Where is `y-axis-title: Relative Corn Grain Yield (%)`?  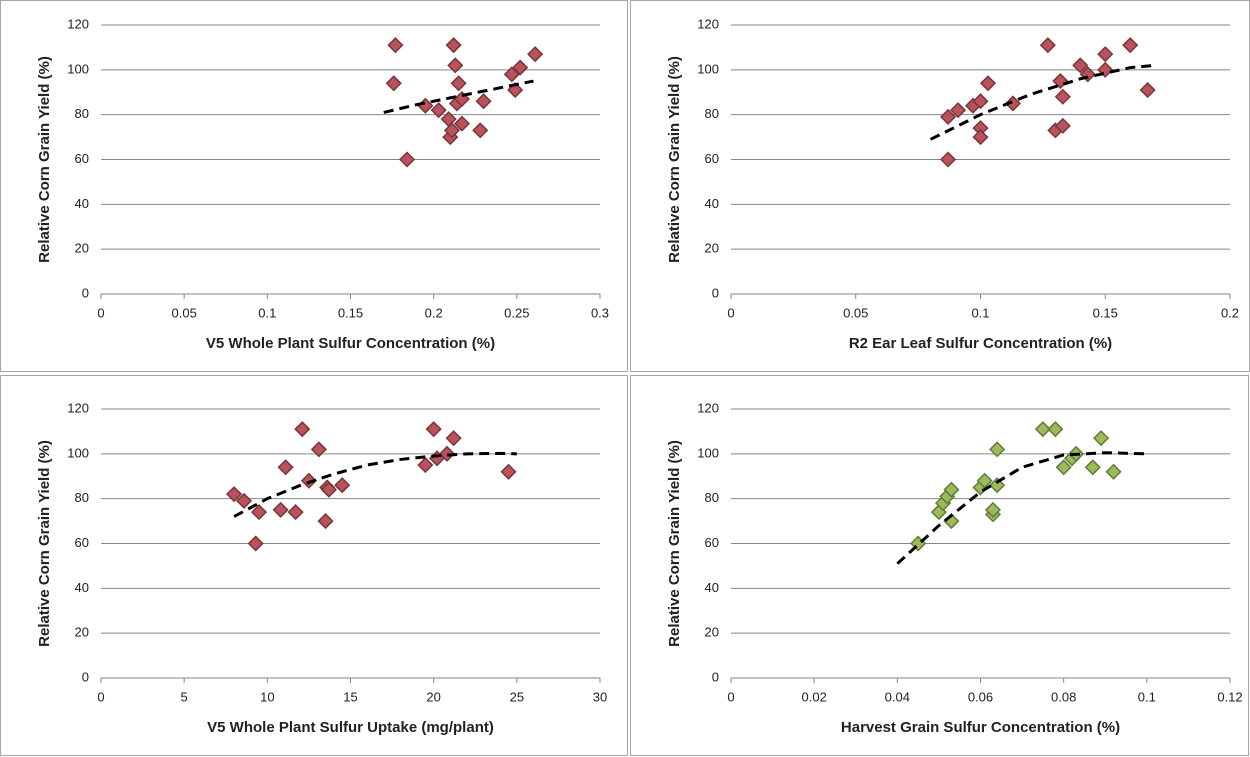
y-axis-title: Relative Corn Grain Yield (%) is located at coordinates (674, 159).